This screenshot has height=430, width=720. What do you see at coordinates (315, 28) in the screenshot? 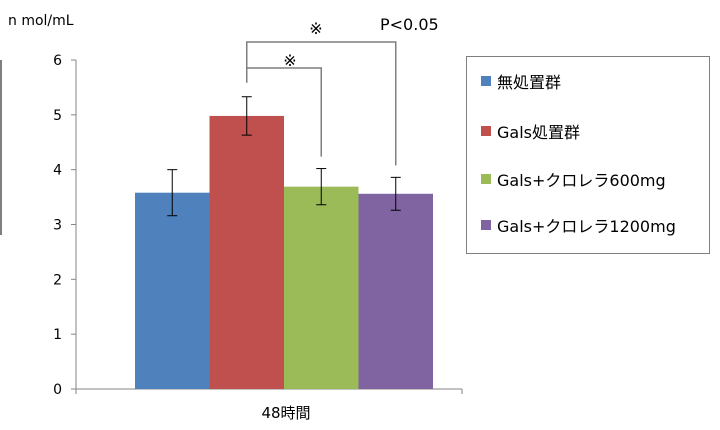
I see `significance-mark-outer: ※` at bounding box center [315, 28].